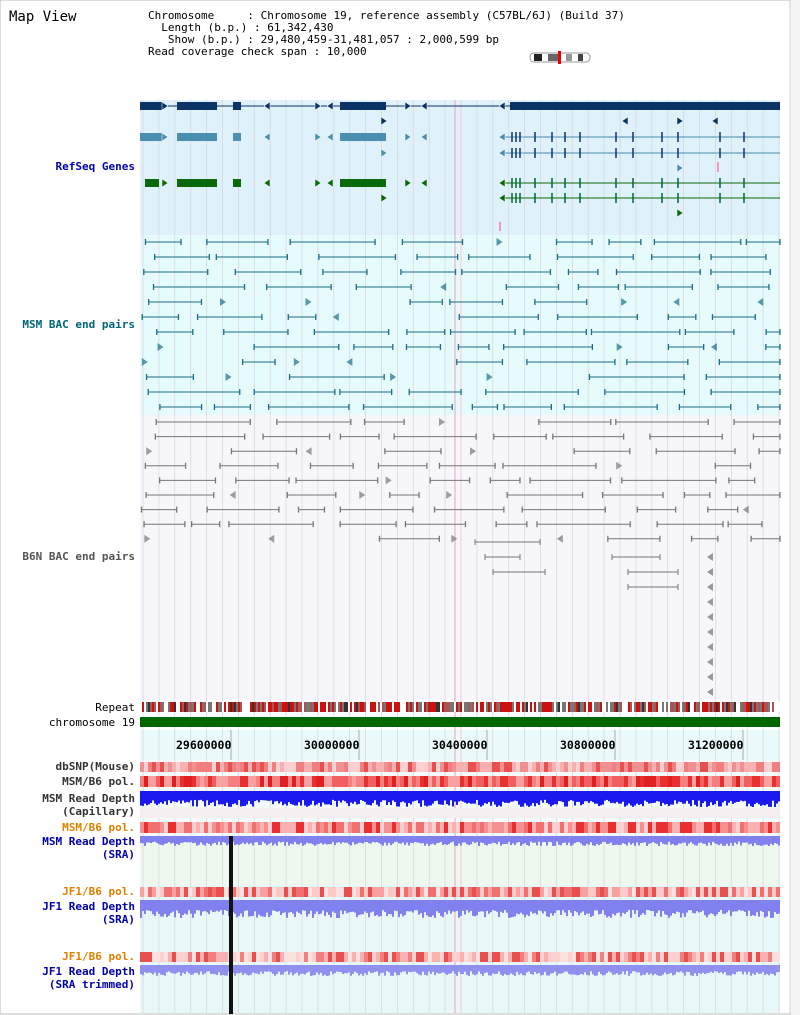 This screenshot has height=1015, width=800. What do you see at coordinates (98, 827) in the screenshot?
I see `track-label-msm-b6-pol-2: MSM/B6 pol.` at bounding box center [98, 827].